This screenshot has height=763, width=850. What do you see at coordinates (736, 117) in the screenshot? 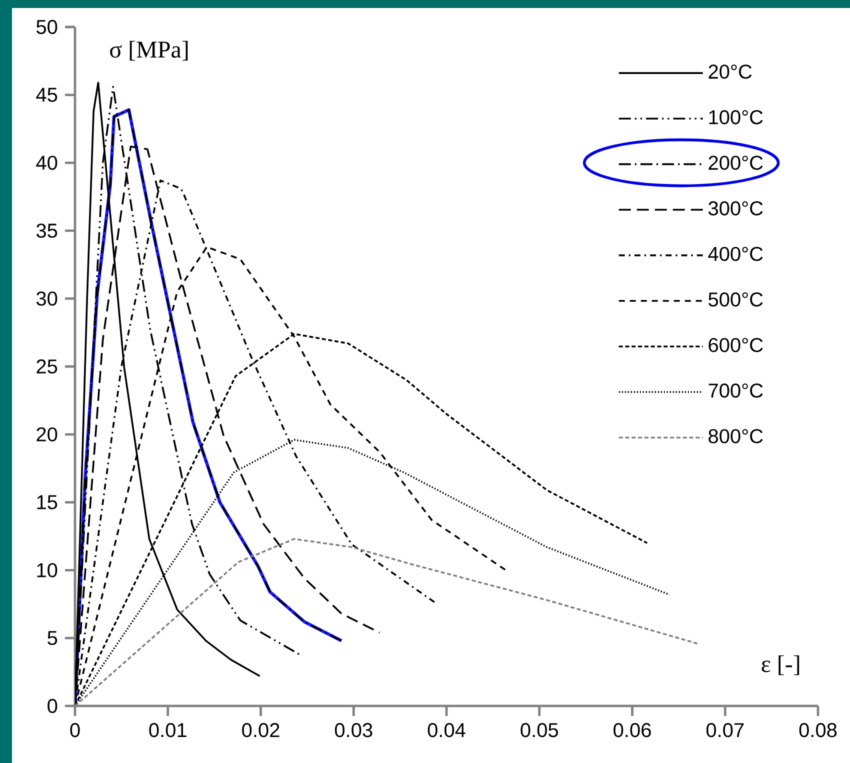
I see `legend-label: 100°C` at bounding box center [736, 117].